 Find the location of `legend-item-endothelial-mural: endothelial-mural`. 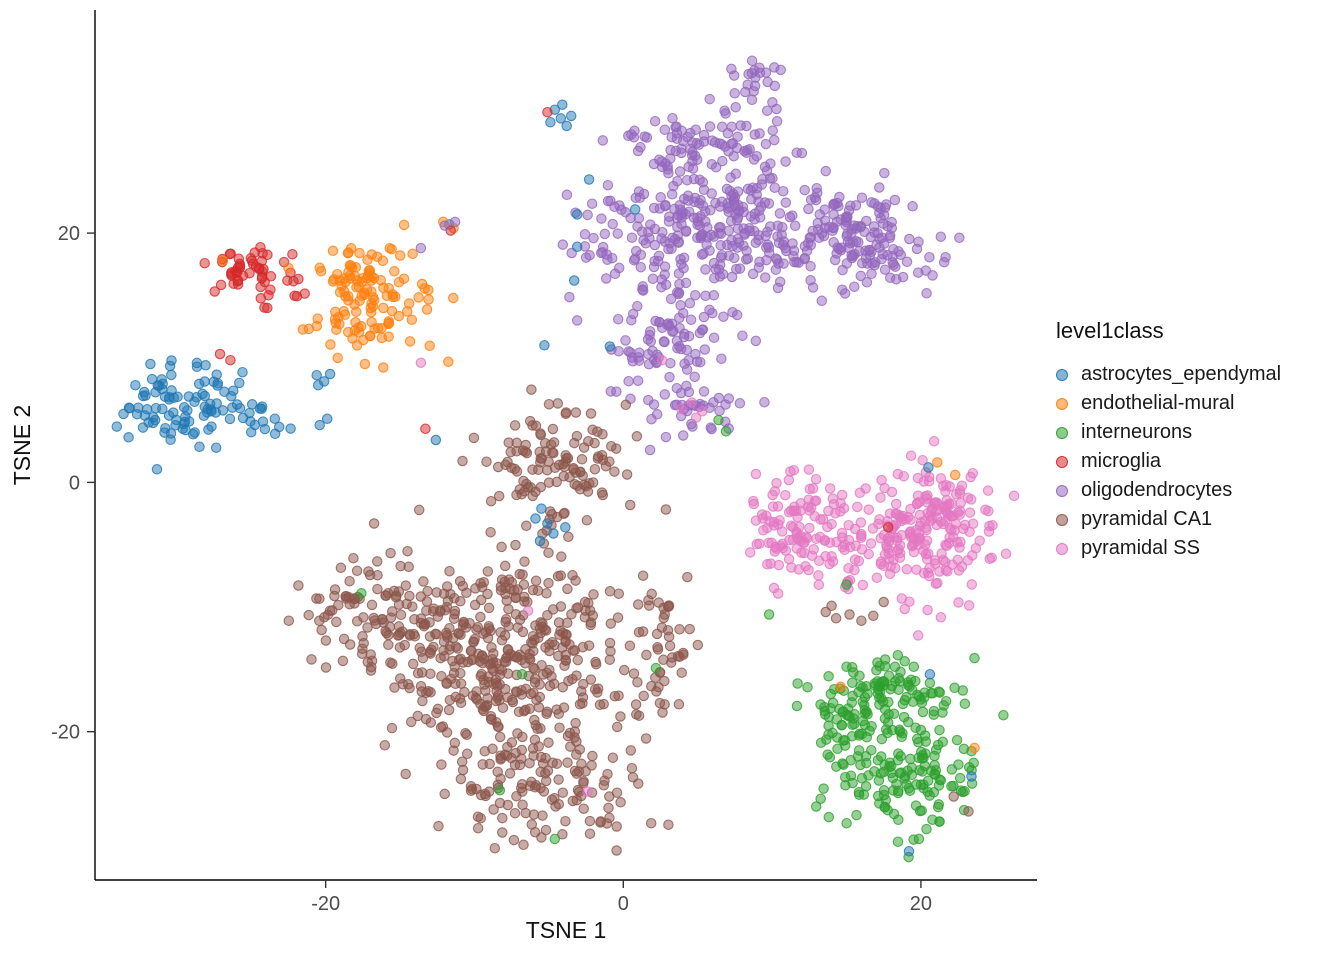

legend-item-endothelial-mural: endothelial-mural is located at coordinates (1168, 403).